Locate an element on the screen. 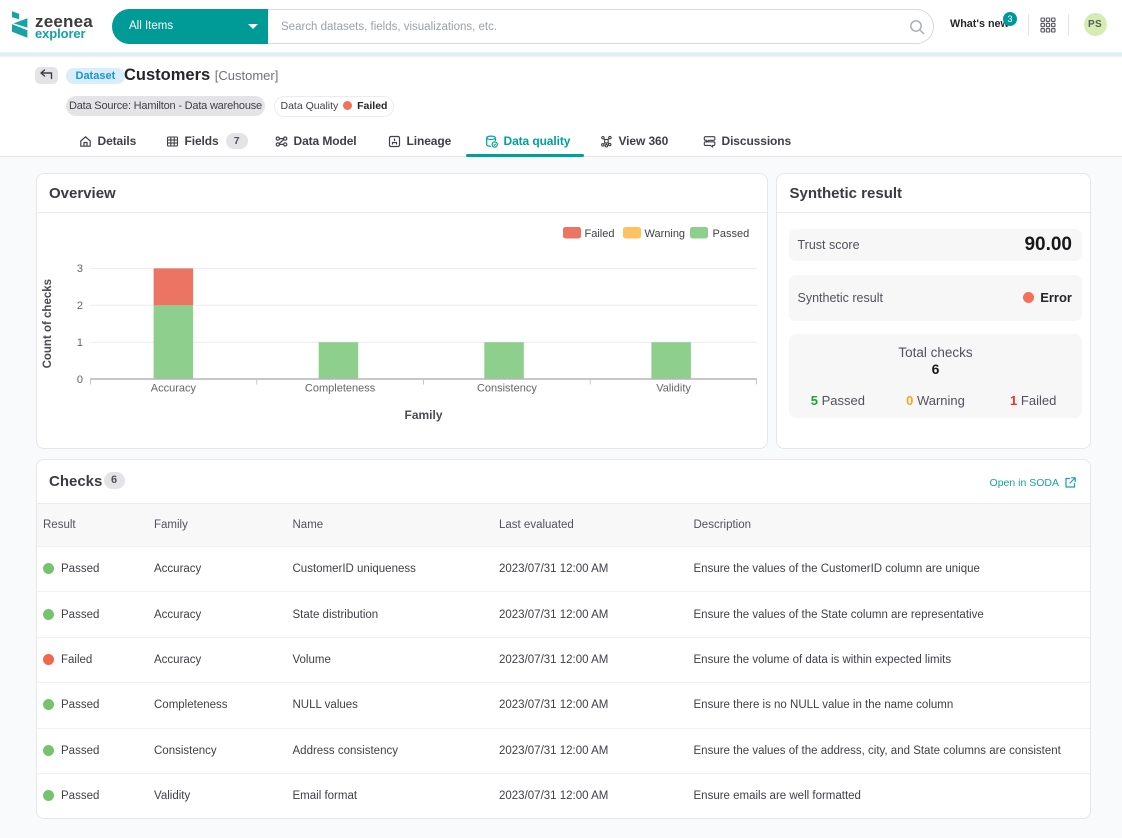 The width and height of the screenshot is (1122, 838). svg-text: Consistency is located at coordinates (506, 389).